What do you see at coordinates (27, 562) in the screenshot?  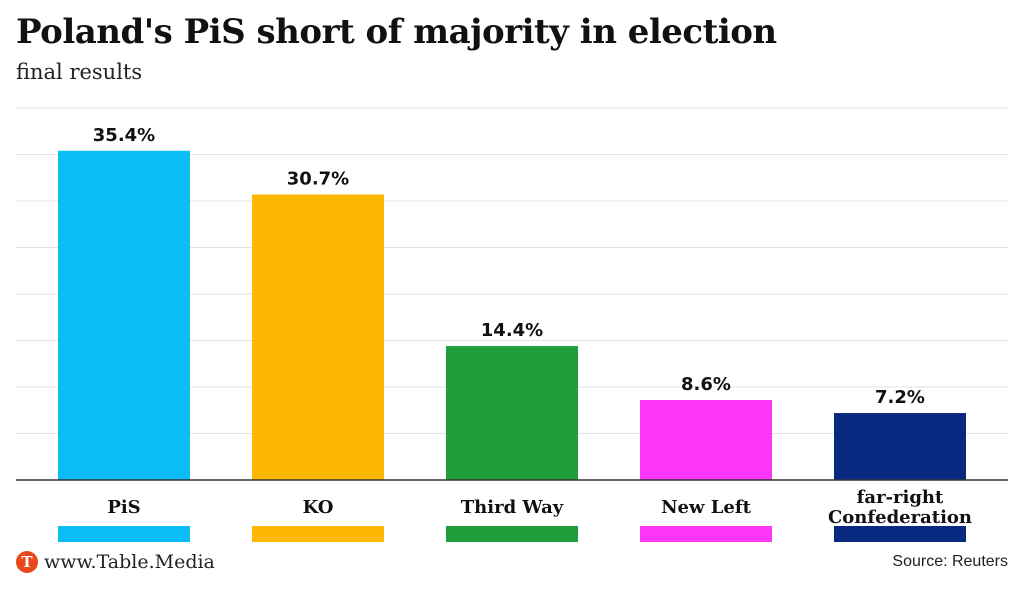 I see `table-media-logo-icon: T` at bounding box center [27, 562].